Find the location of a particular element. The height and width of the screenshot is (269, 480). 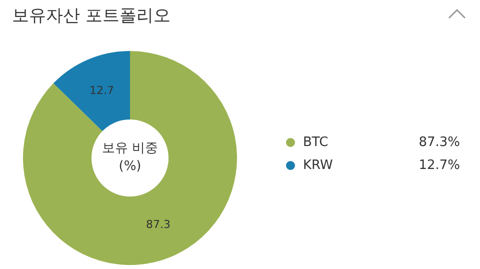

text: 12.7% is located at coordinates (439, 165).